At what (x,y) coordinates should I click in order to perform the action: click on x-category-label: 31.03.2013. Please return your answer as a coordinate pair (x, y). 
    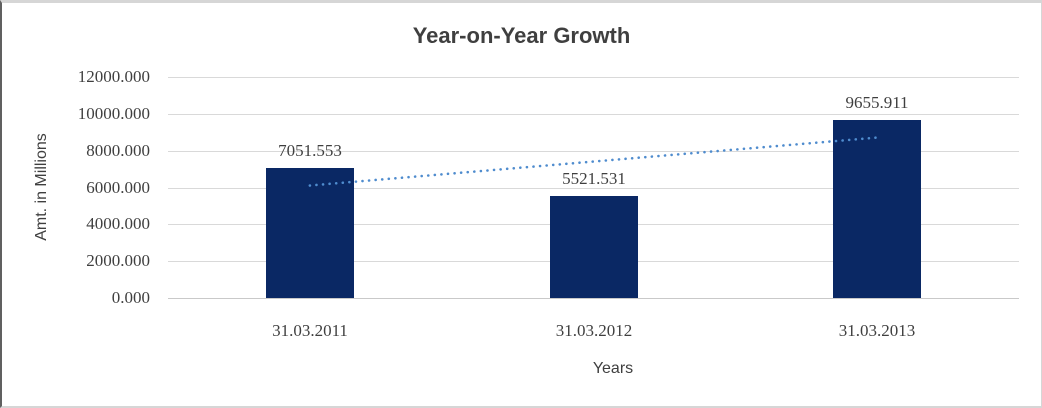
    Looking at the image, I should click on (877, 330).